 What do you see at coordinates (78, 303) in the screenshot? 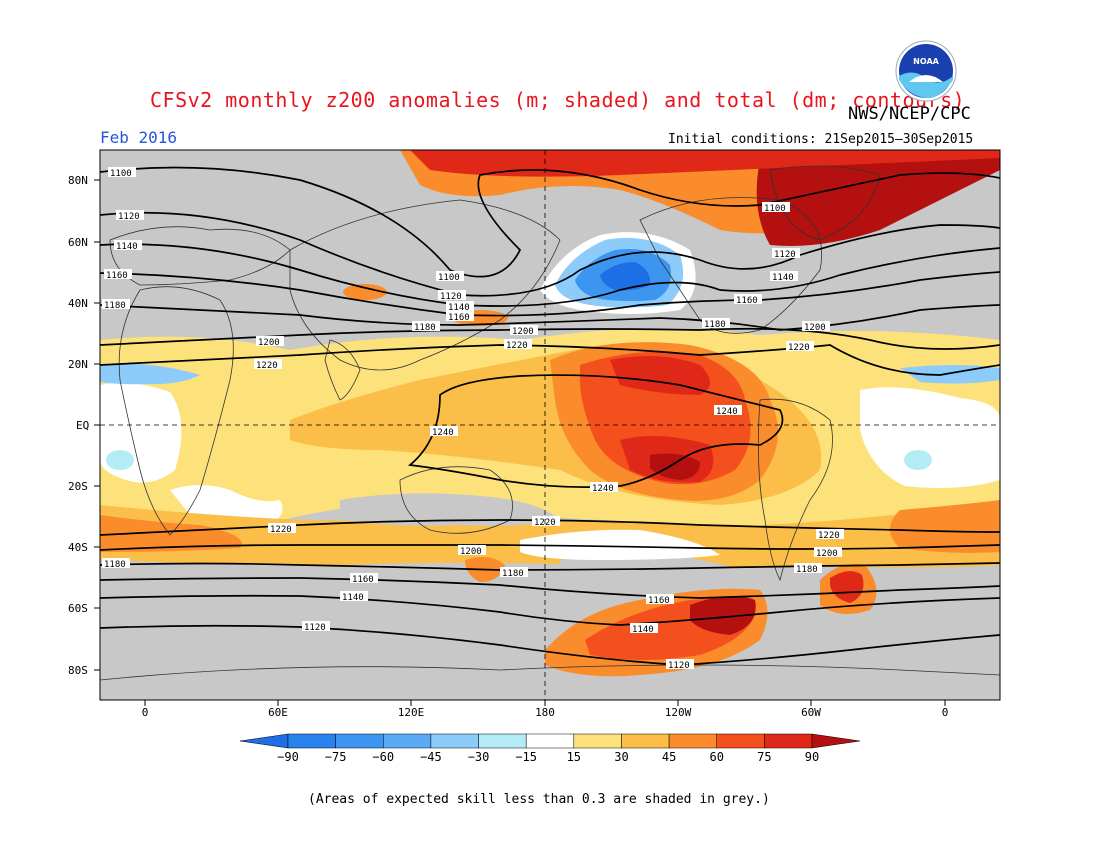
I see `lat-label: 40N` at bounding box center [78, 303].